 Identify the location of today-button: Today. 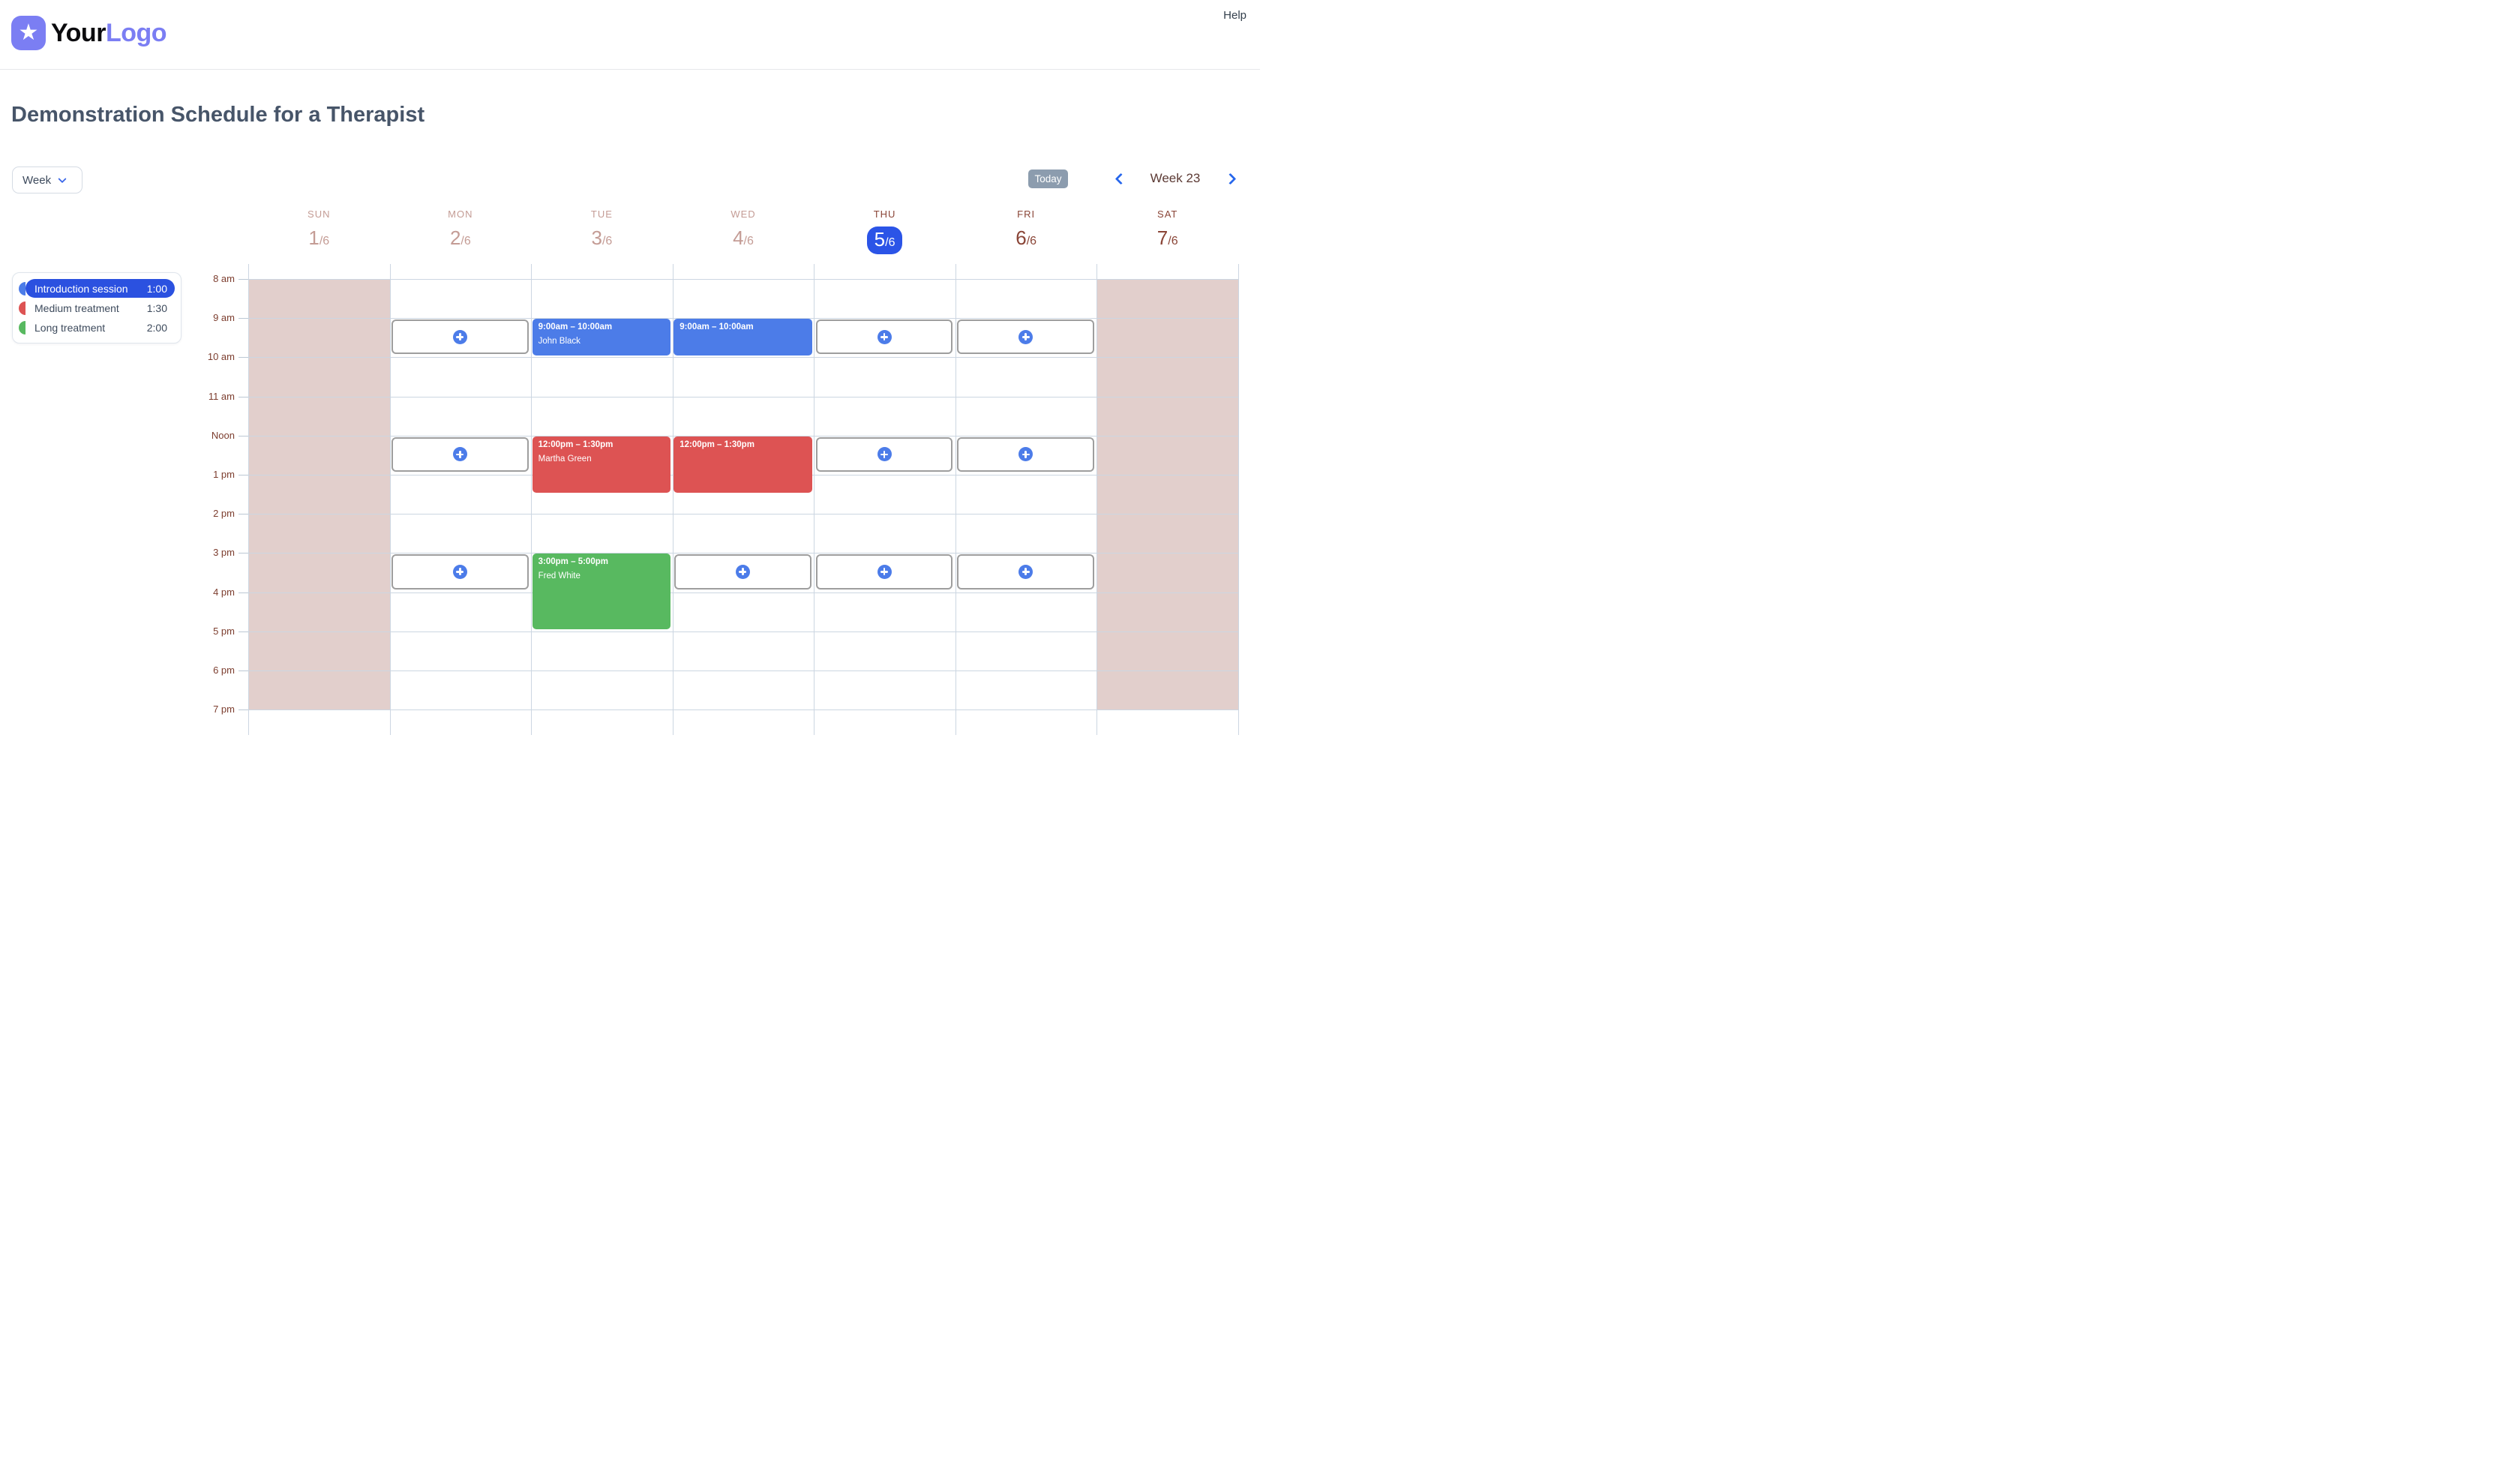
(1048, 179).